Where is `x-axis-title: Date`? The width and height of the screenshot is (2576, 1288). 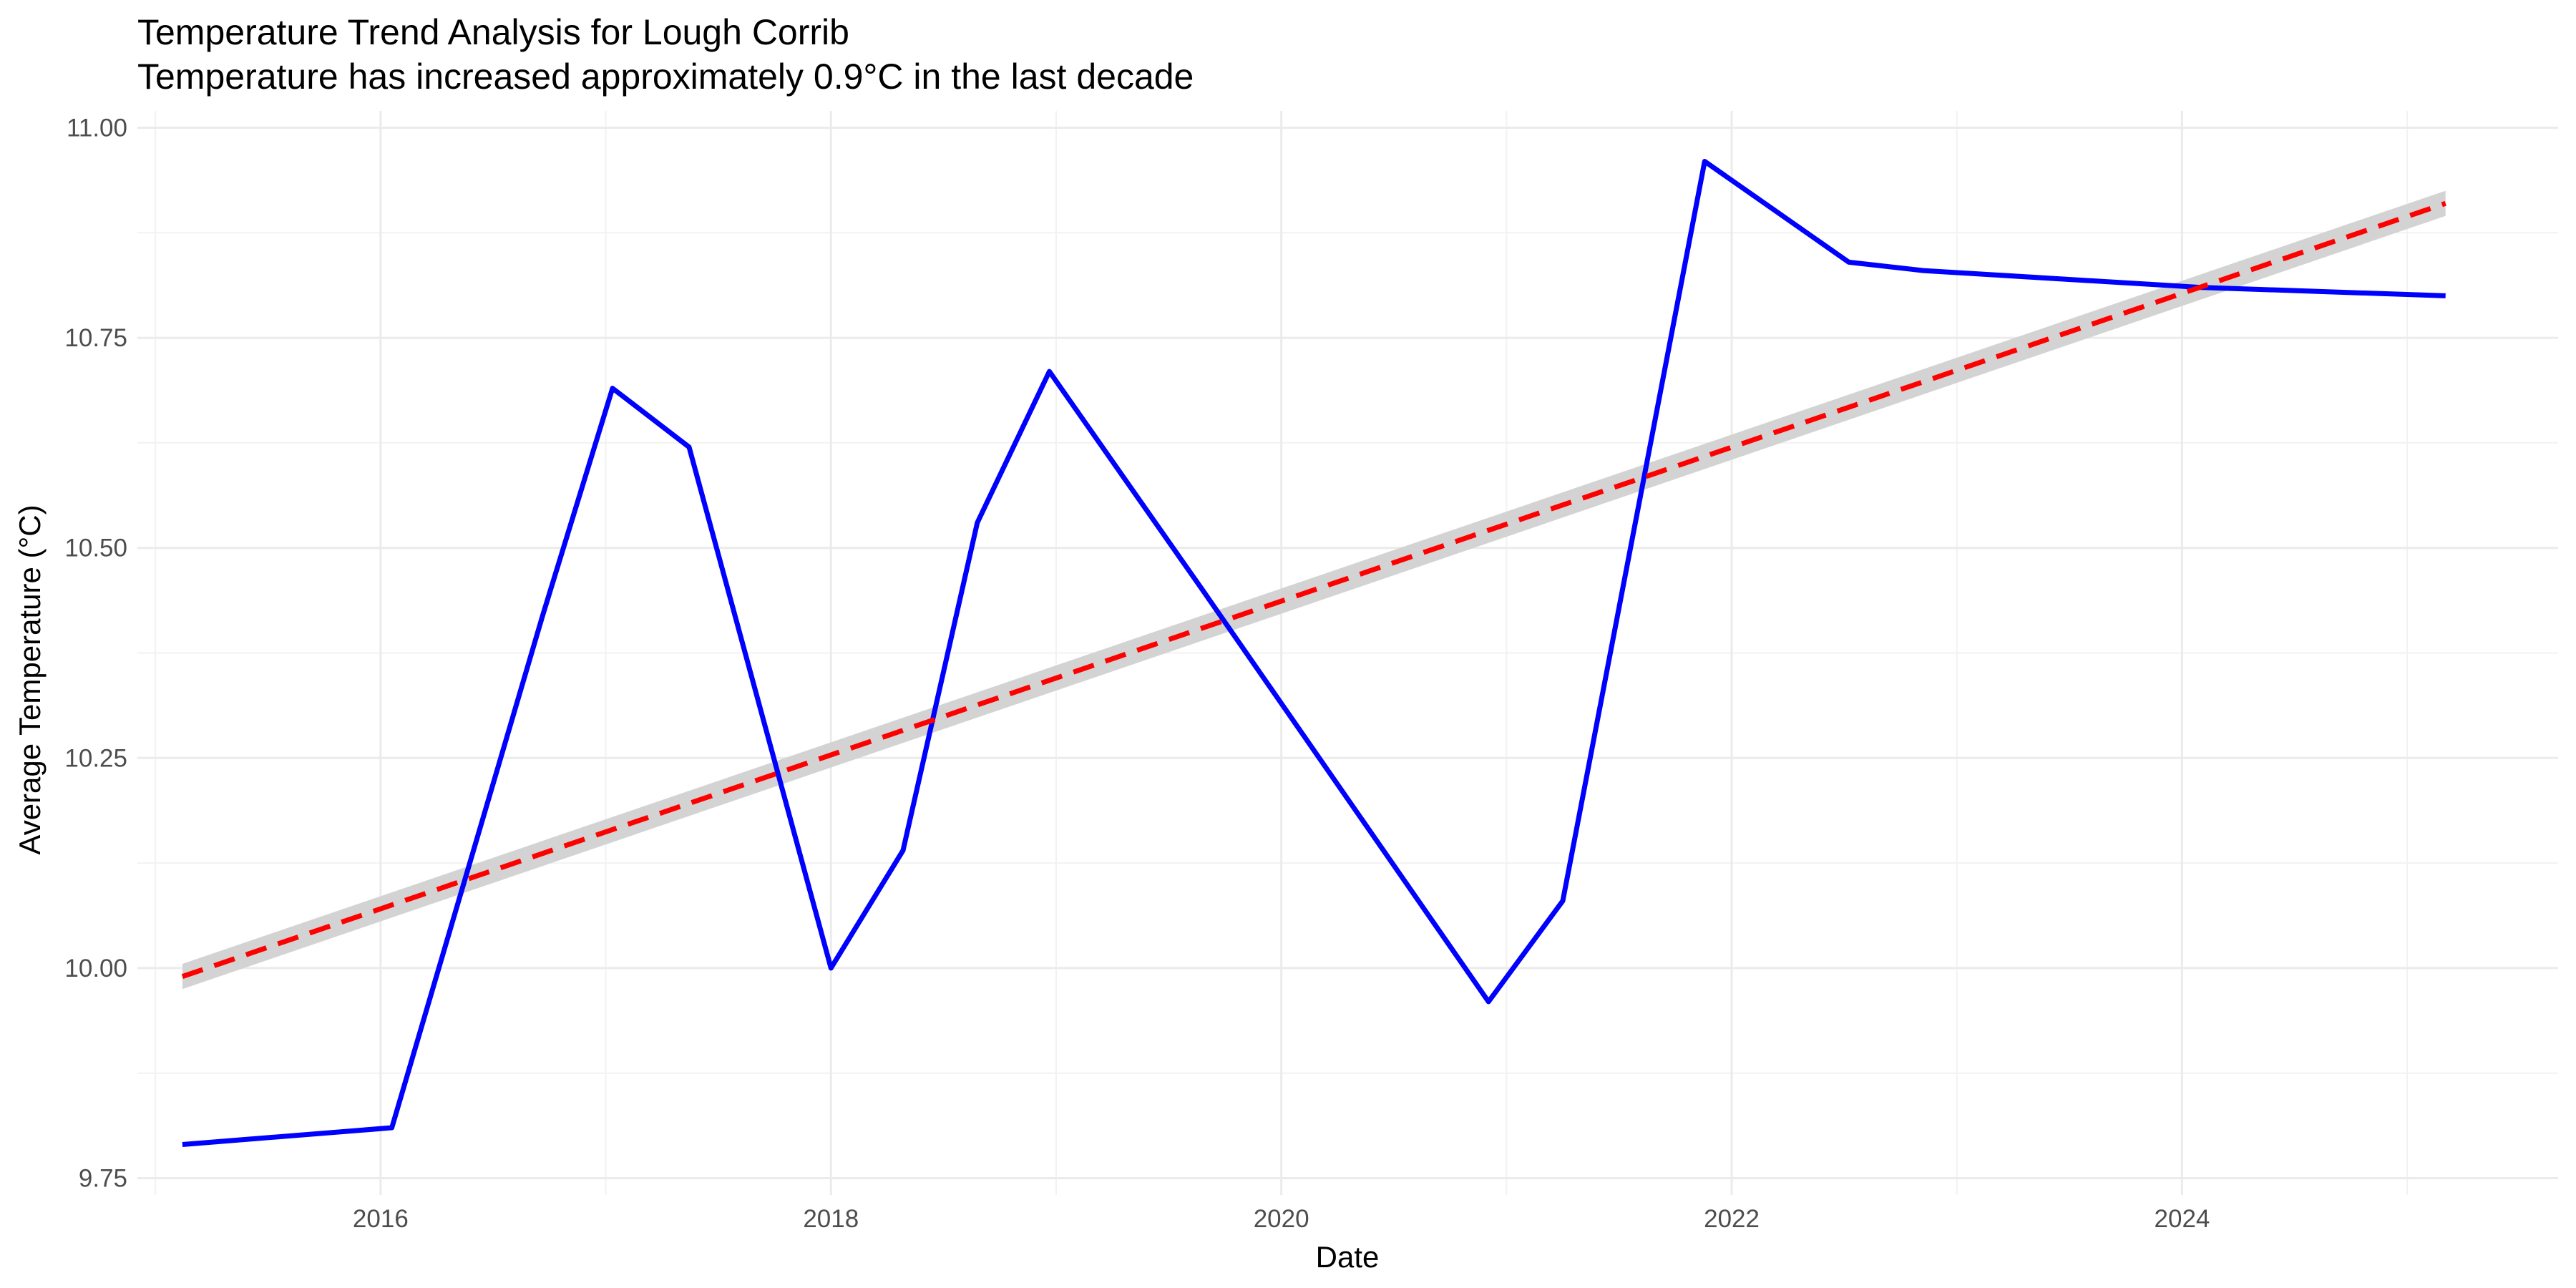 x-axis-title: Date is located at coordinates (1348, 1257).